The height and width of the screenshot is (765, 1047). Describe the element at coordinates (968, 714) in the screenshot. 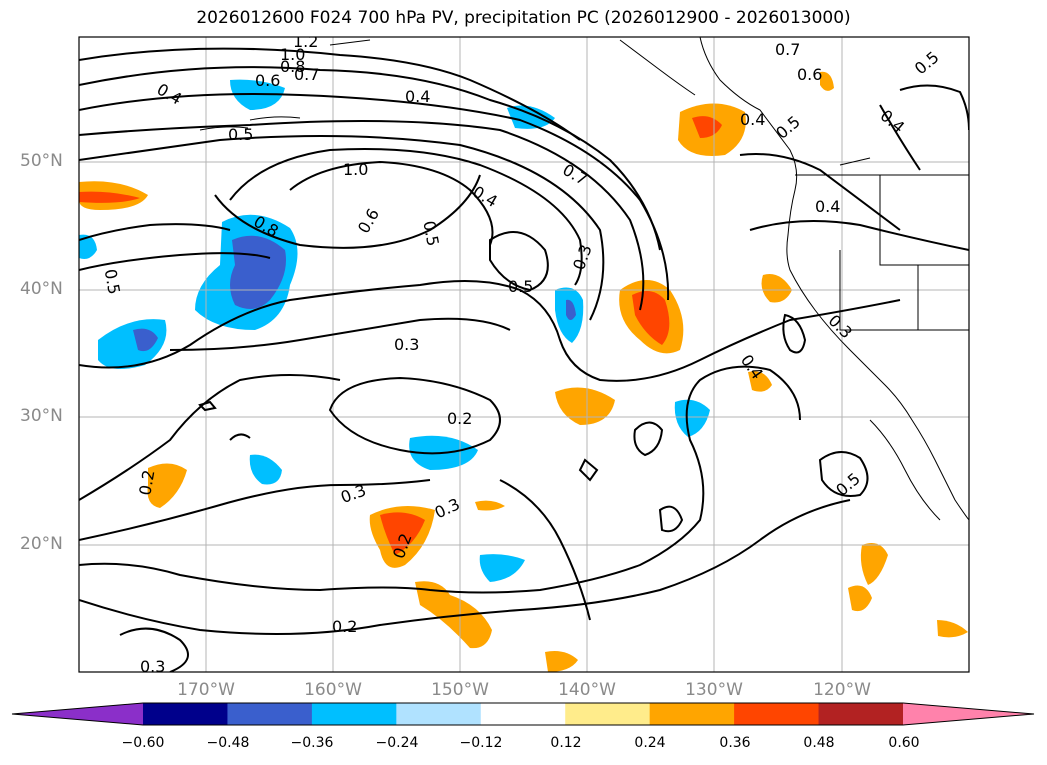

I see `colorbar-extend-max` at that location.